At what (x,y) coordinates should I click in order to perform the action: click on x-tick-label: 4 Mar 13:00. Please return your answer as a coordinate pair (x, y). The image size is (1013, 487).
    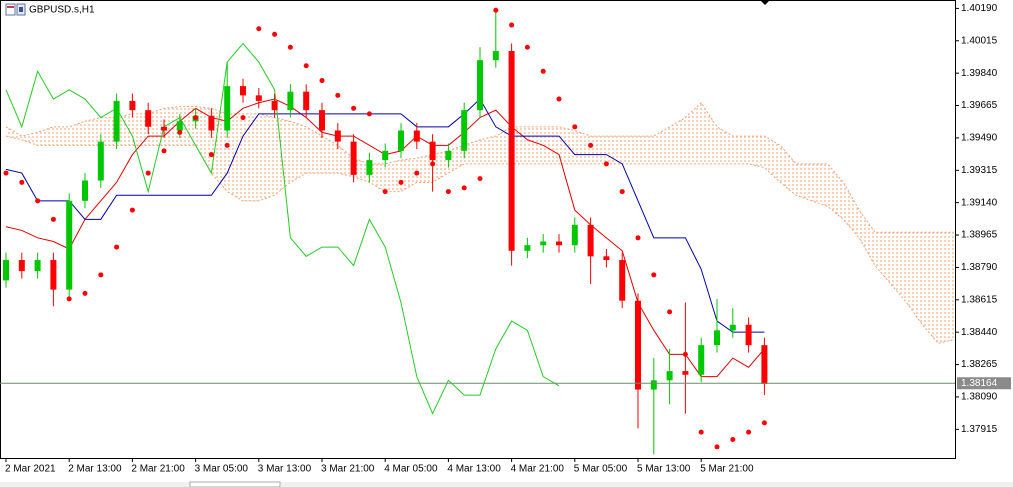
    Looking at the image, I should click on (474, 469).